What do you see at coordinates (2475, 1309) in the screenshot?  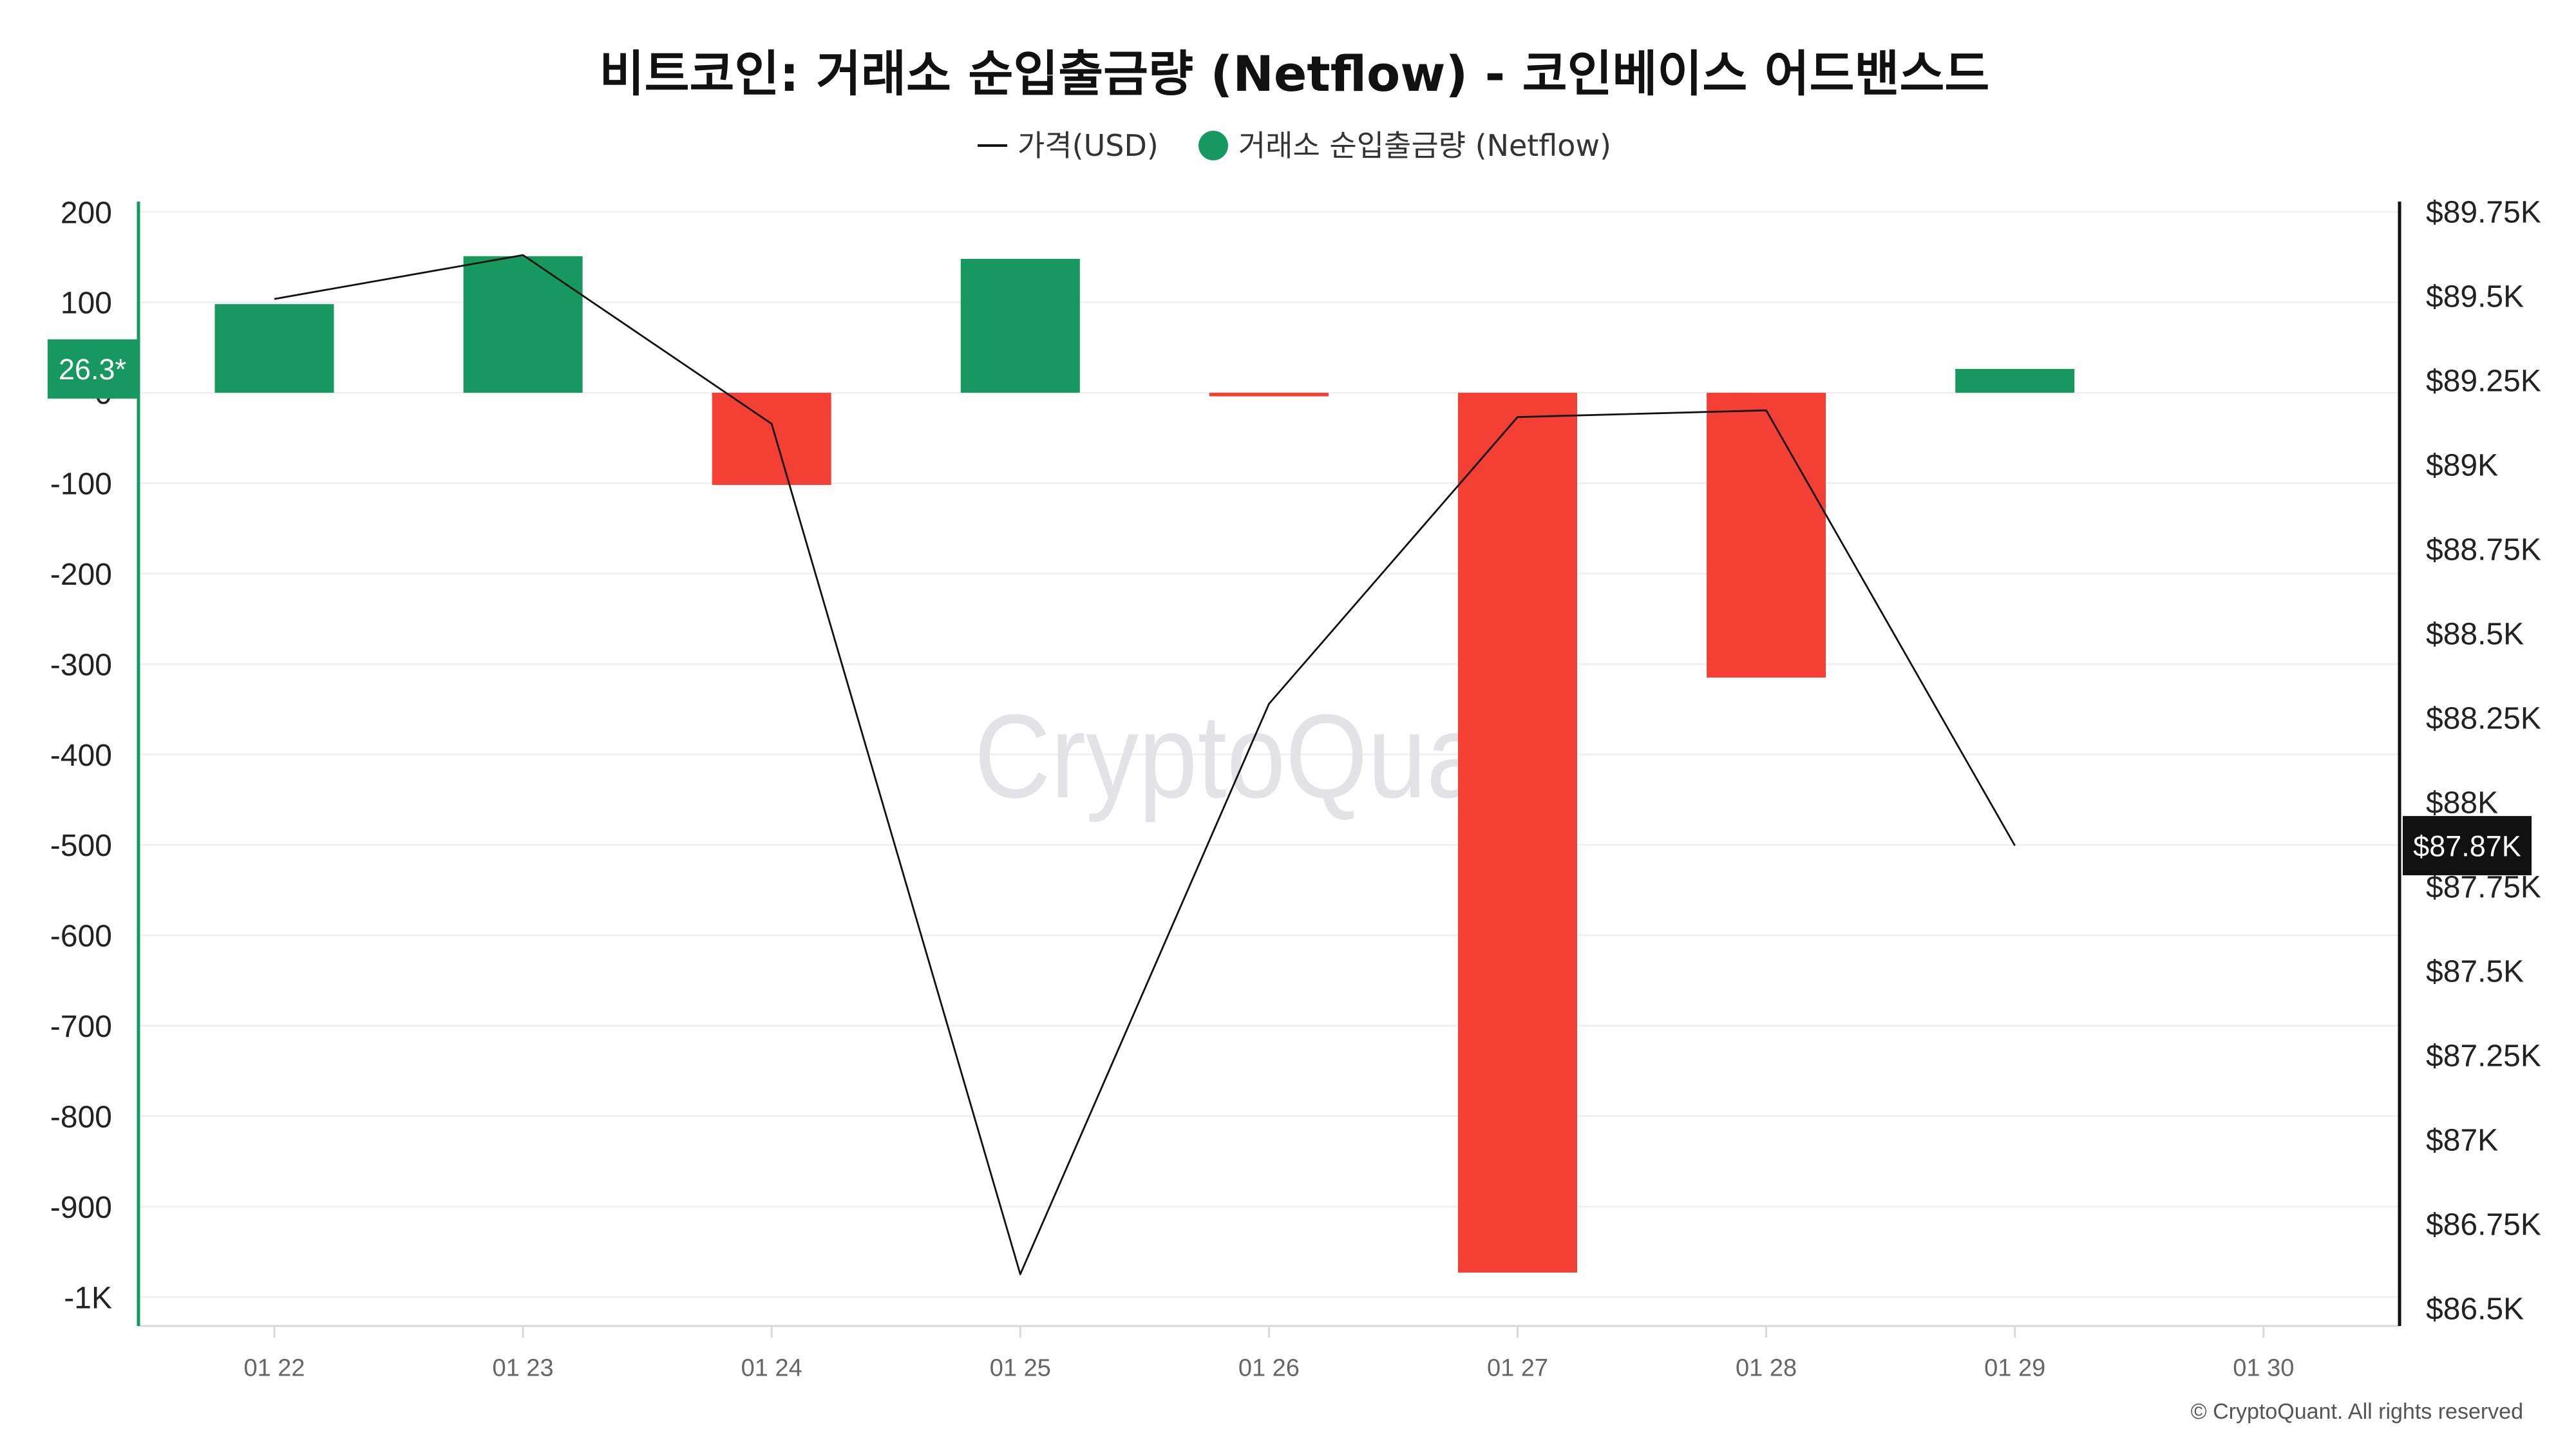 I see `right-axis-tick-label: $86.5K` at bounding box center [2475, 1309].